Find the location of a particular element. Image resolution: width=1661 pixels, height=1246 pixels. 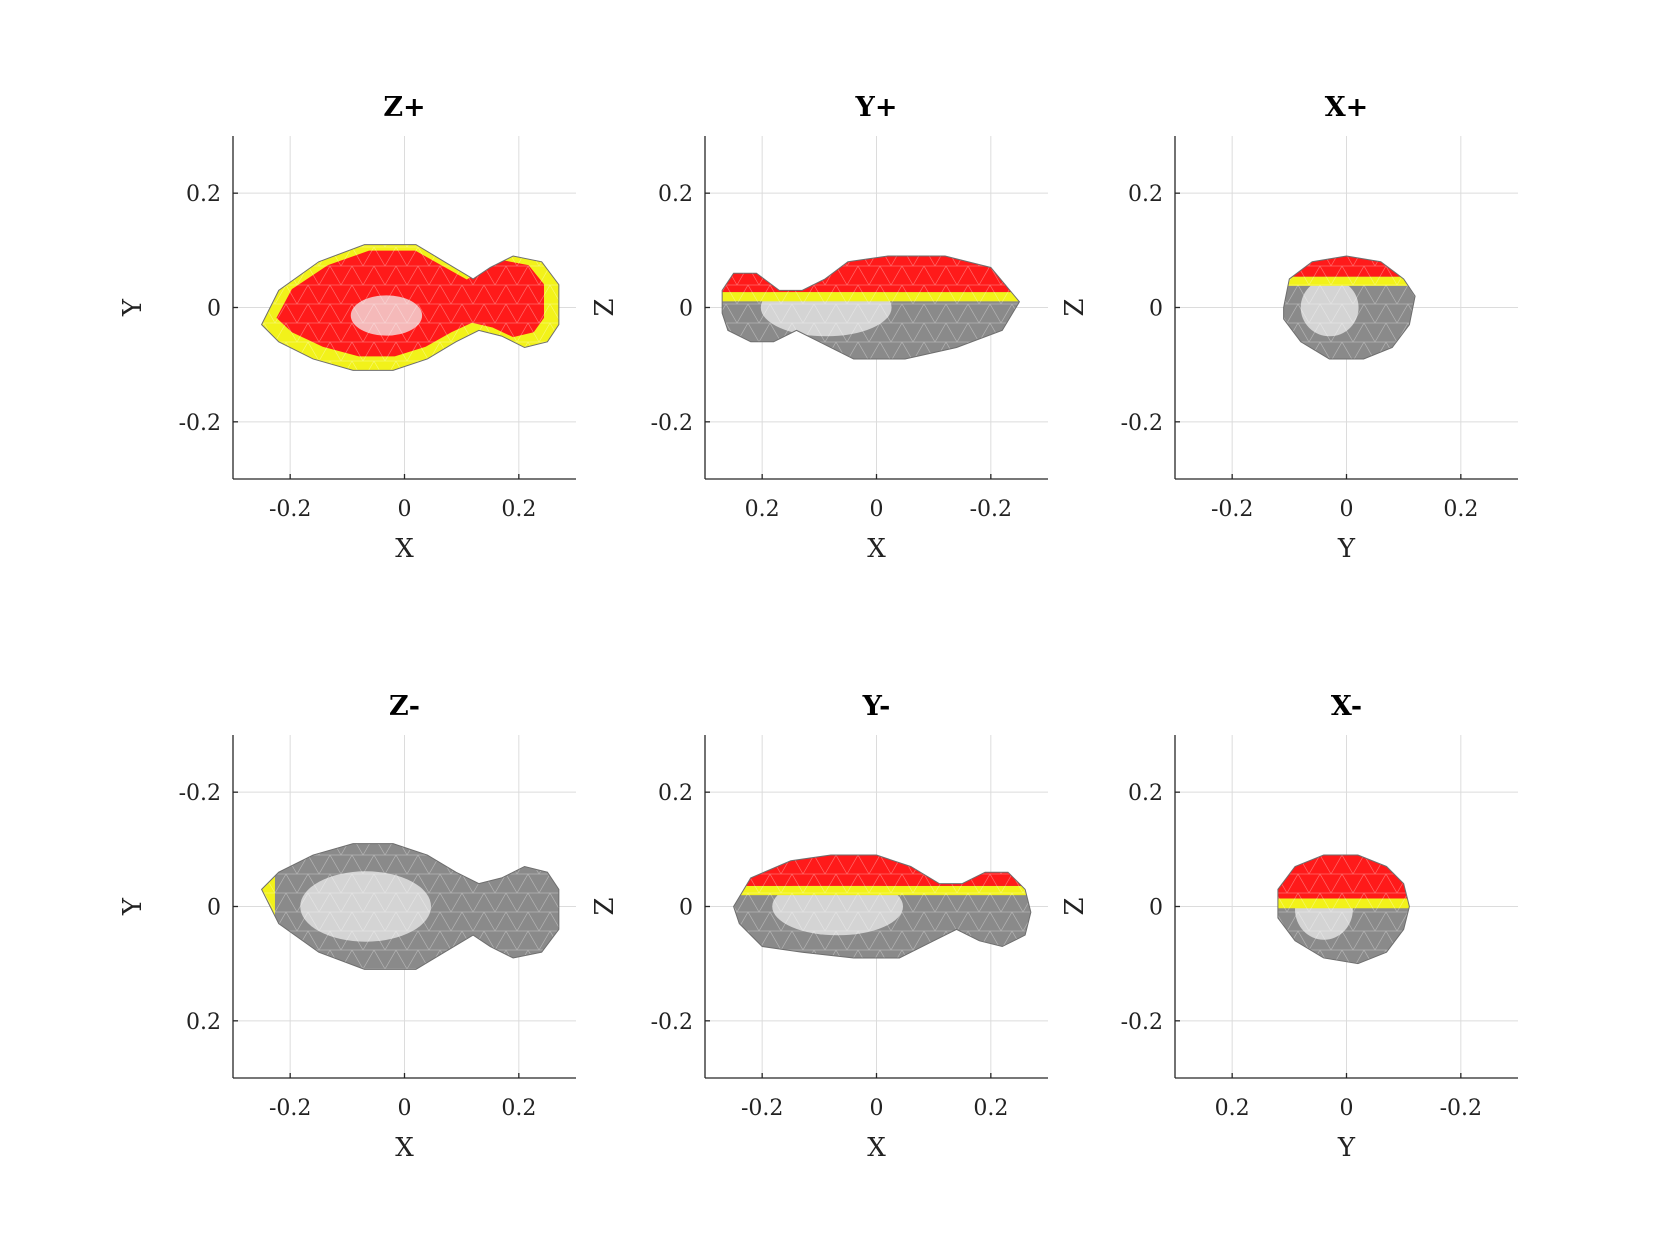

panel-4: -0.2 0 0.2 -0.2 0 0.2 Y- X Z is located at coordinates (819, 927).